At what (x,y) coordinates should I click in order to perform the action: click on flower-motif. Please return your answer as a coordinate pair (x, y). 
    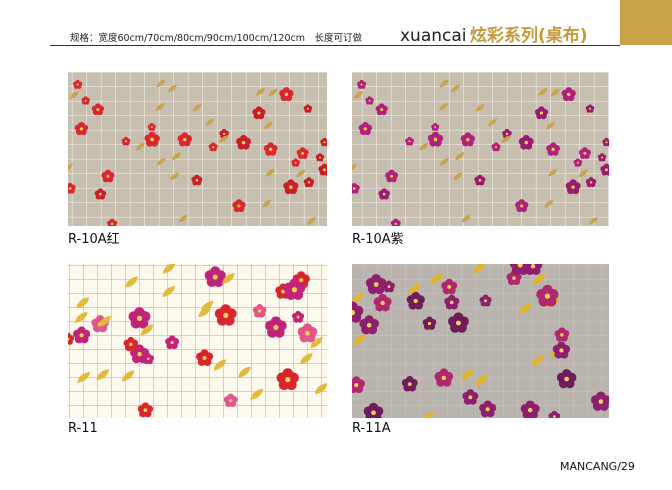
    Looking at the image, I should click on (533, 269).